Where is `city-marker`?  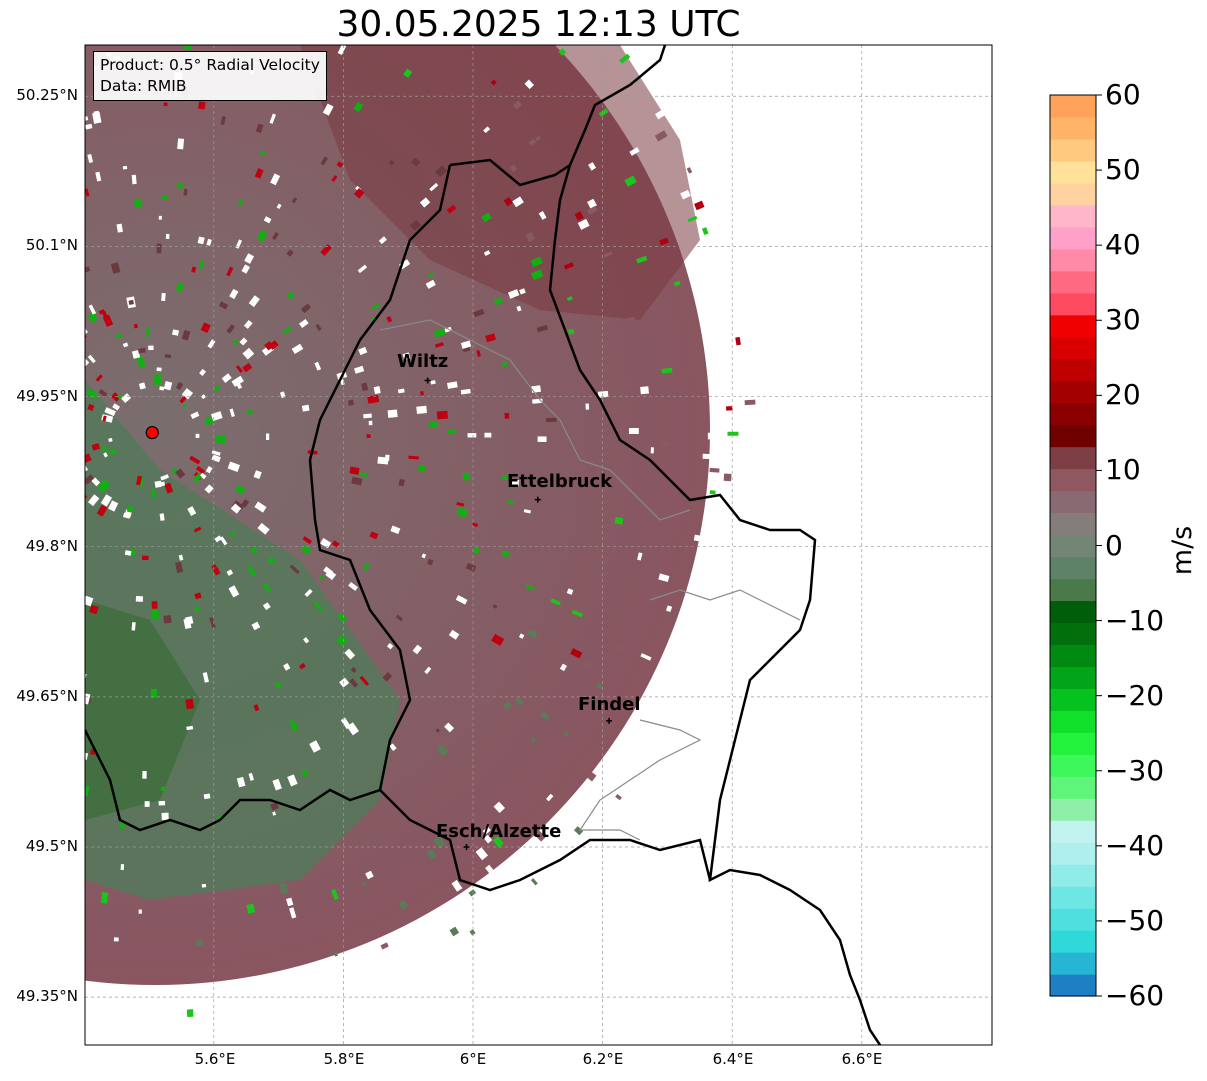
city-marker is located at coordinates (427, 380).